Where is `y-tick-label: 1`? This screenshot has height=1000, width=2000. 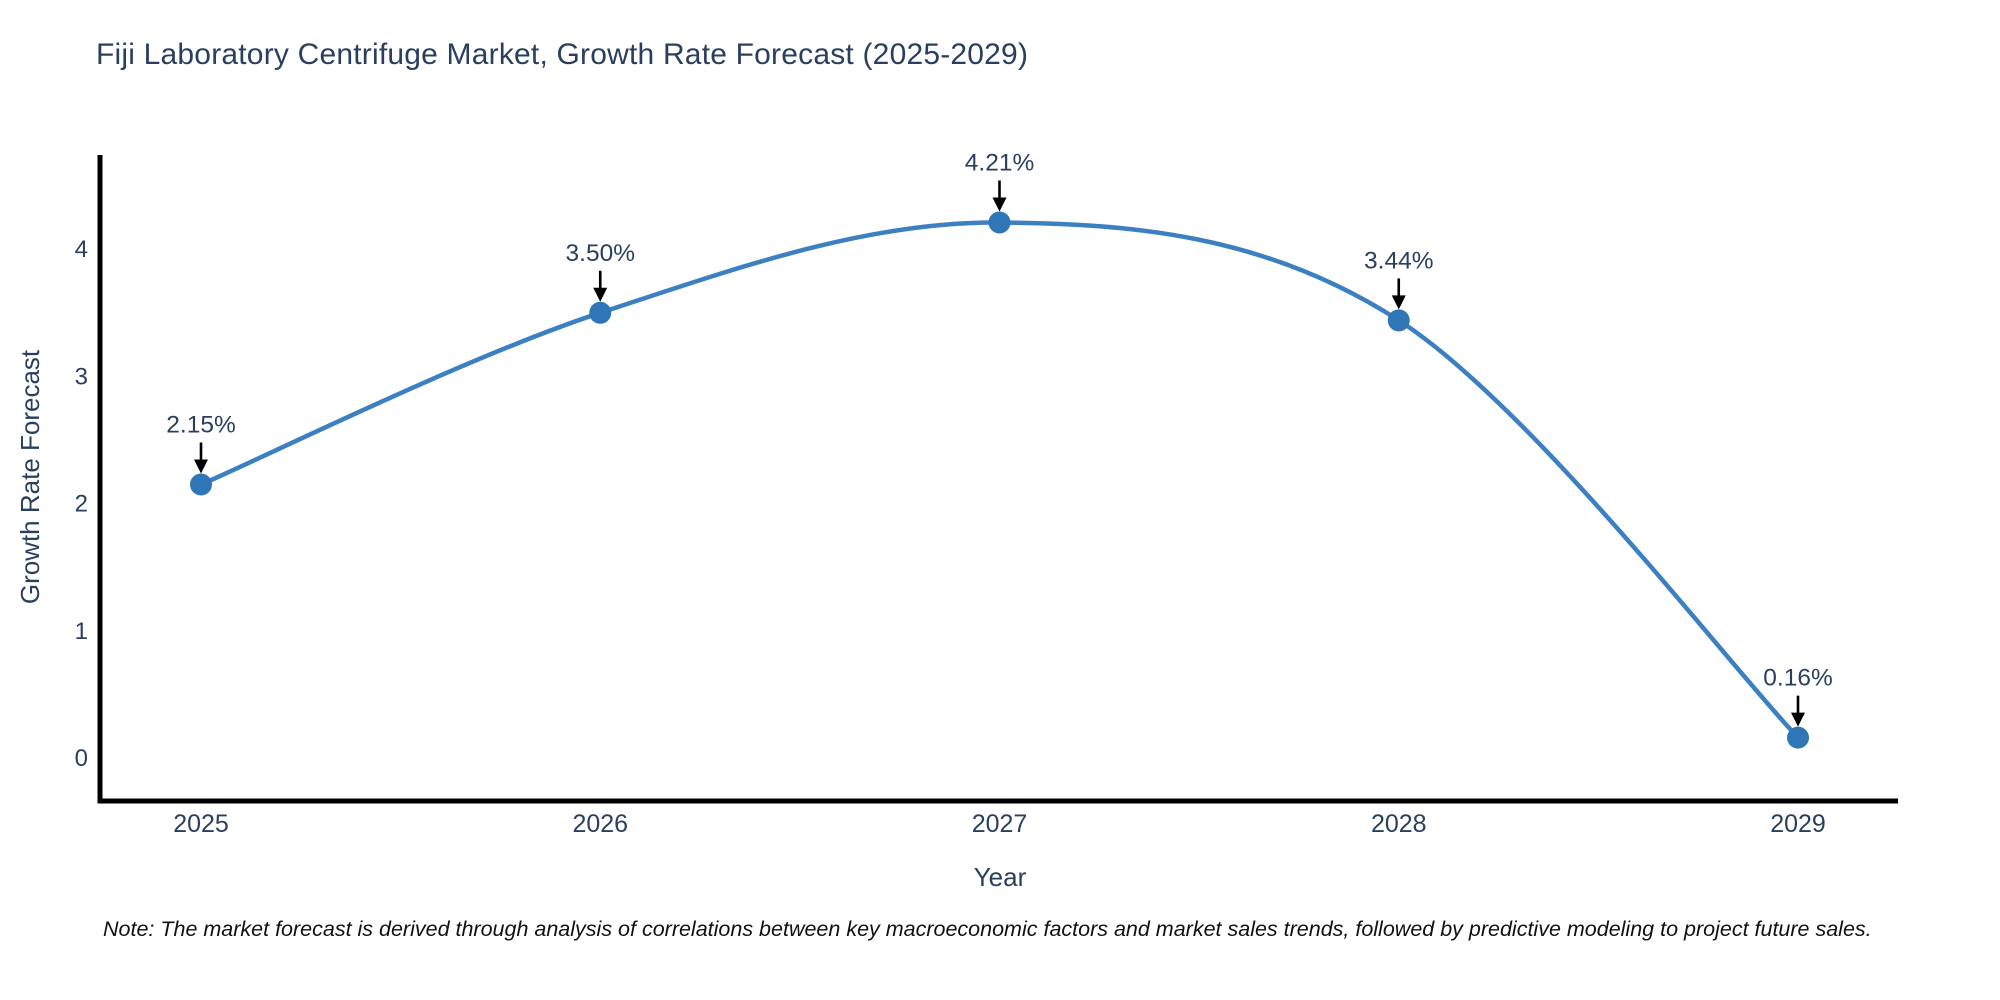 y-tick-label: 1 is located at coordinates (81, 631).